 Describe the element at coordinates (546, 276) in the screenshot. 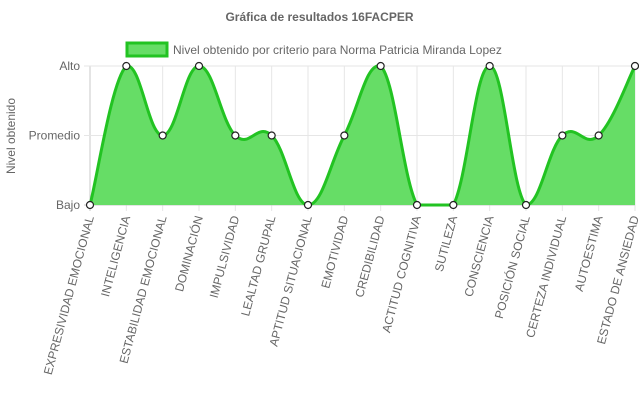

I see `x-tick-label: CERTEZA INDIVIDUAL` at that location.